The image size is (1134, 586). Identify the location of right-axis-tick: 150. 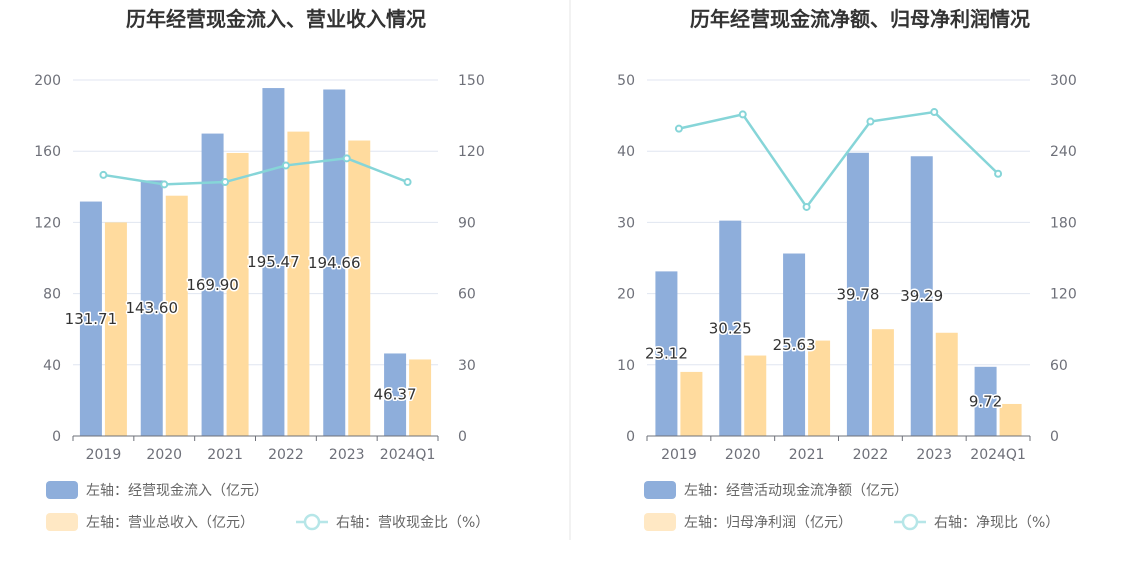
(471, 81).